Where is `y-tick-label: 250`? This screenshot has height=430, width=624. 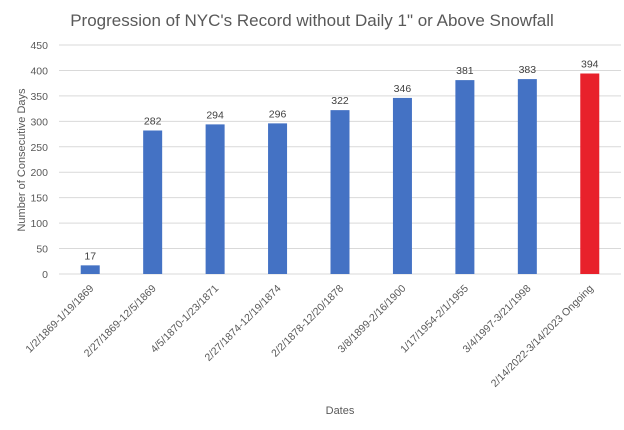
y-tick-label: 250 is located at coordinates (39, 148).